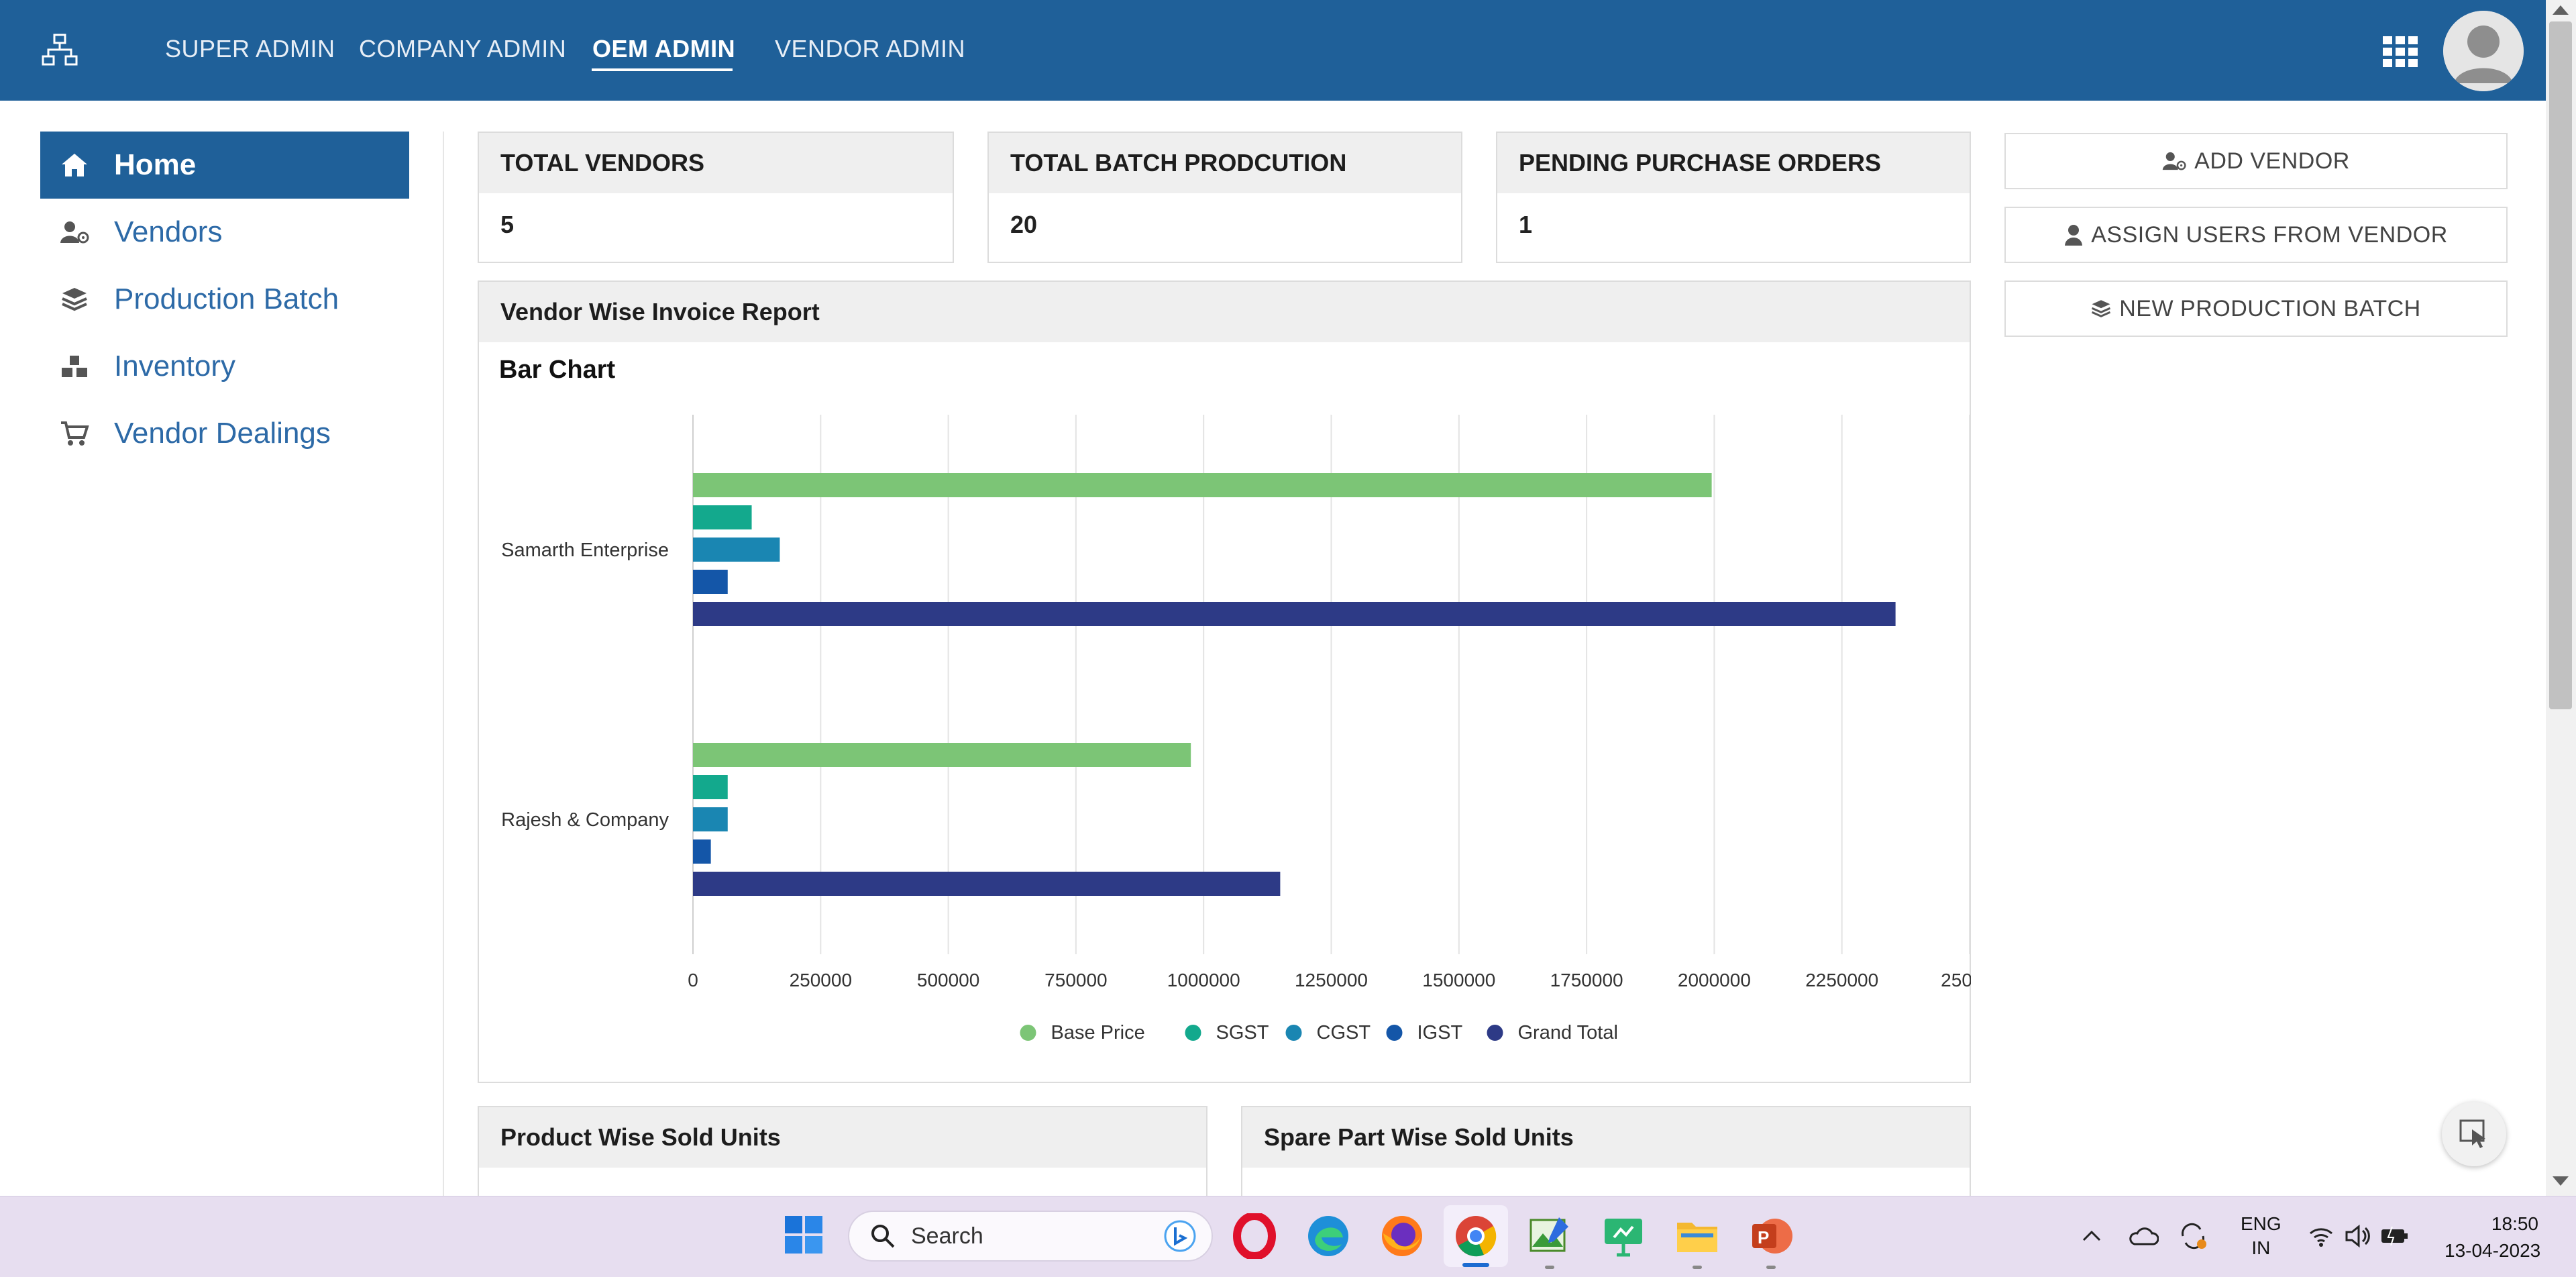  Describe the element at coordinates (1344, 1032) in the screenshot. I see `legend-label: CGST` at that location.